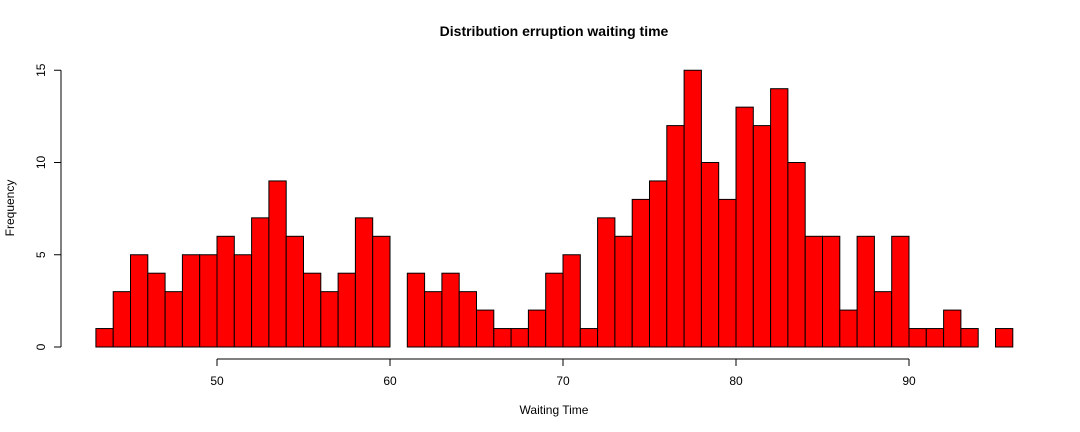 This screenshot has height=432, width=1080. Describe the element at coordinates (554, 31) in the screenshot. I see `chart-title: Distribution erruption waiting time` at that location.